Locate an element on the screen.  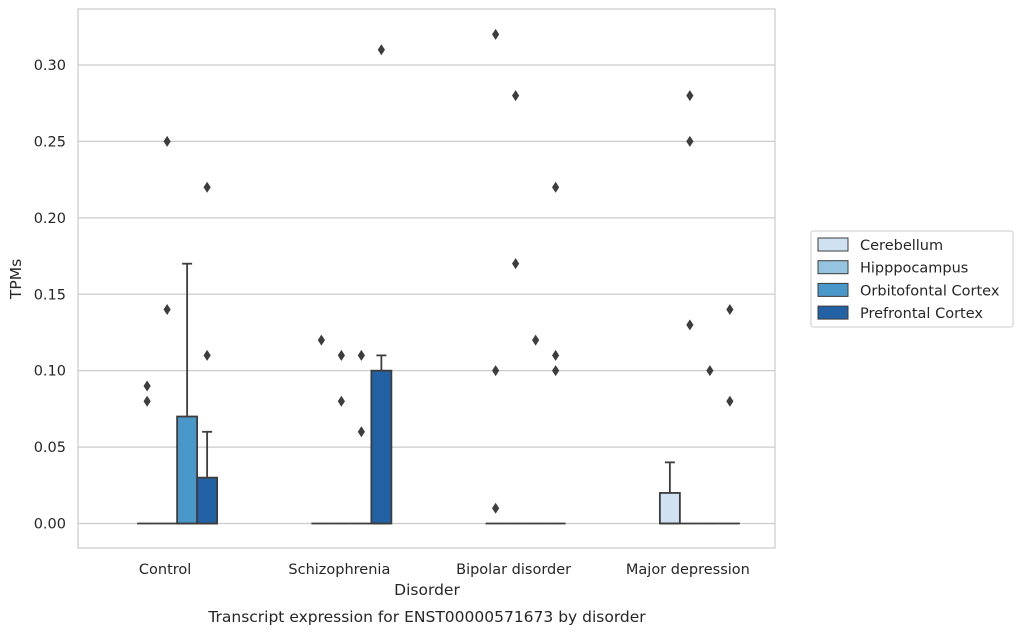
x-tick-label: Schizophrenia is located at coordinates (339, 570).